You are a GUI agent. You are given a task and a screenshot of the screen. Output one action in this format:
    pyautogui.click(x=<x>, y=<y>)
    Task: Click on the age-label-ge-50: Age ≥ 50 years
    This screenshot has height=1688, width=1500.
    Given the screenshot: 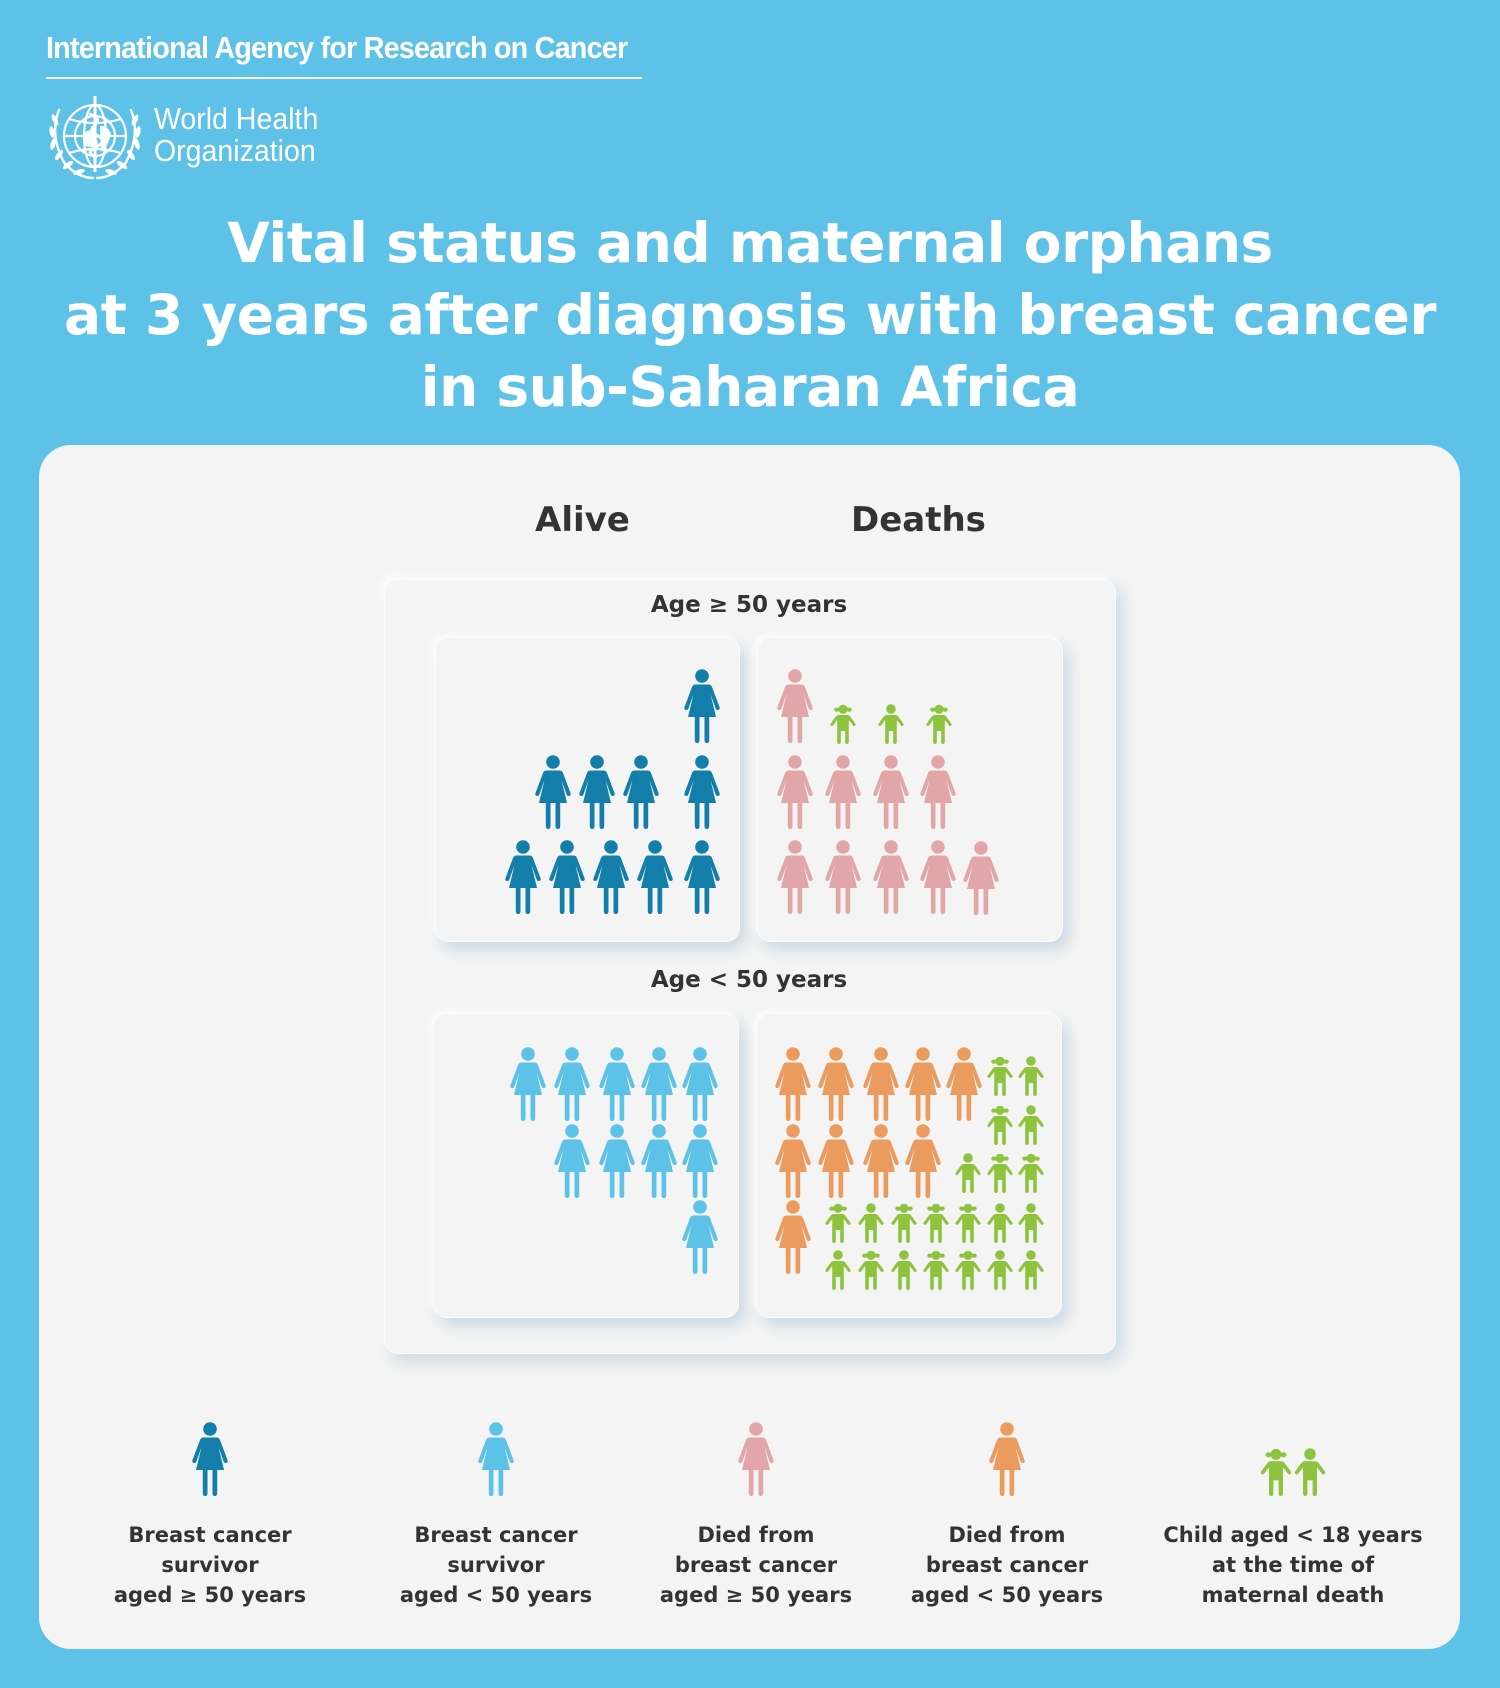 What is the action you would take?
    pyautogui.click(x=749, y=605)
    